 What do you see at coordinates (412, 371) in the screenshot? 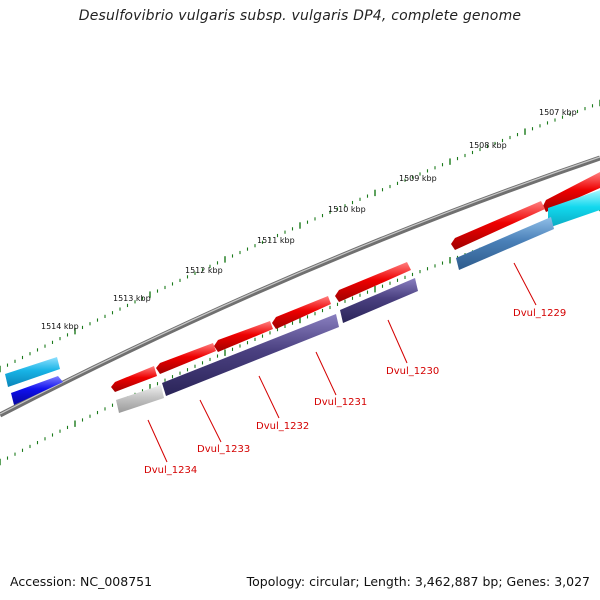
I see `gene-label-dvul-1230: Dvul_1230` at bounding box center [412, 371].